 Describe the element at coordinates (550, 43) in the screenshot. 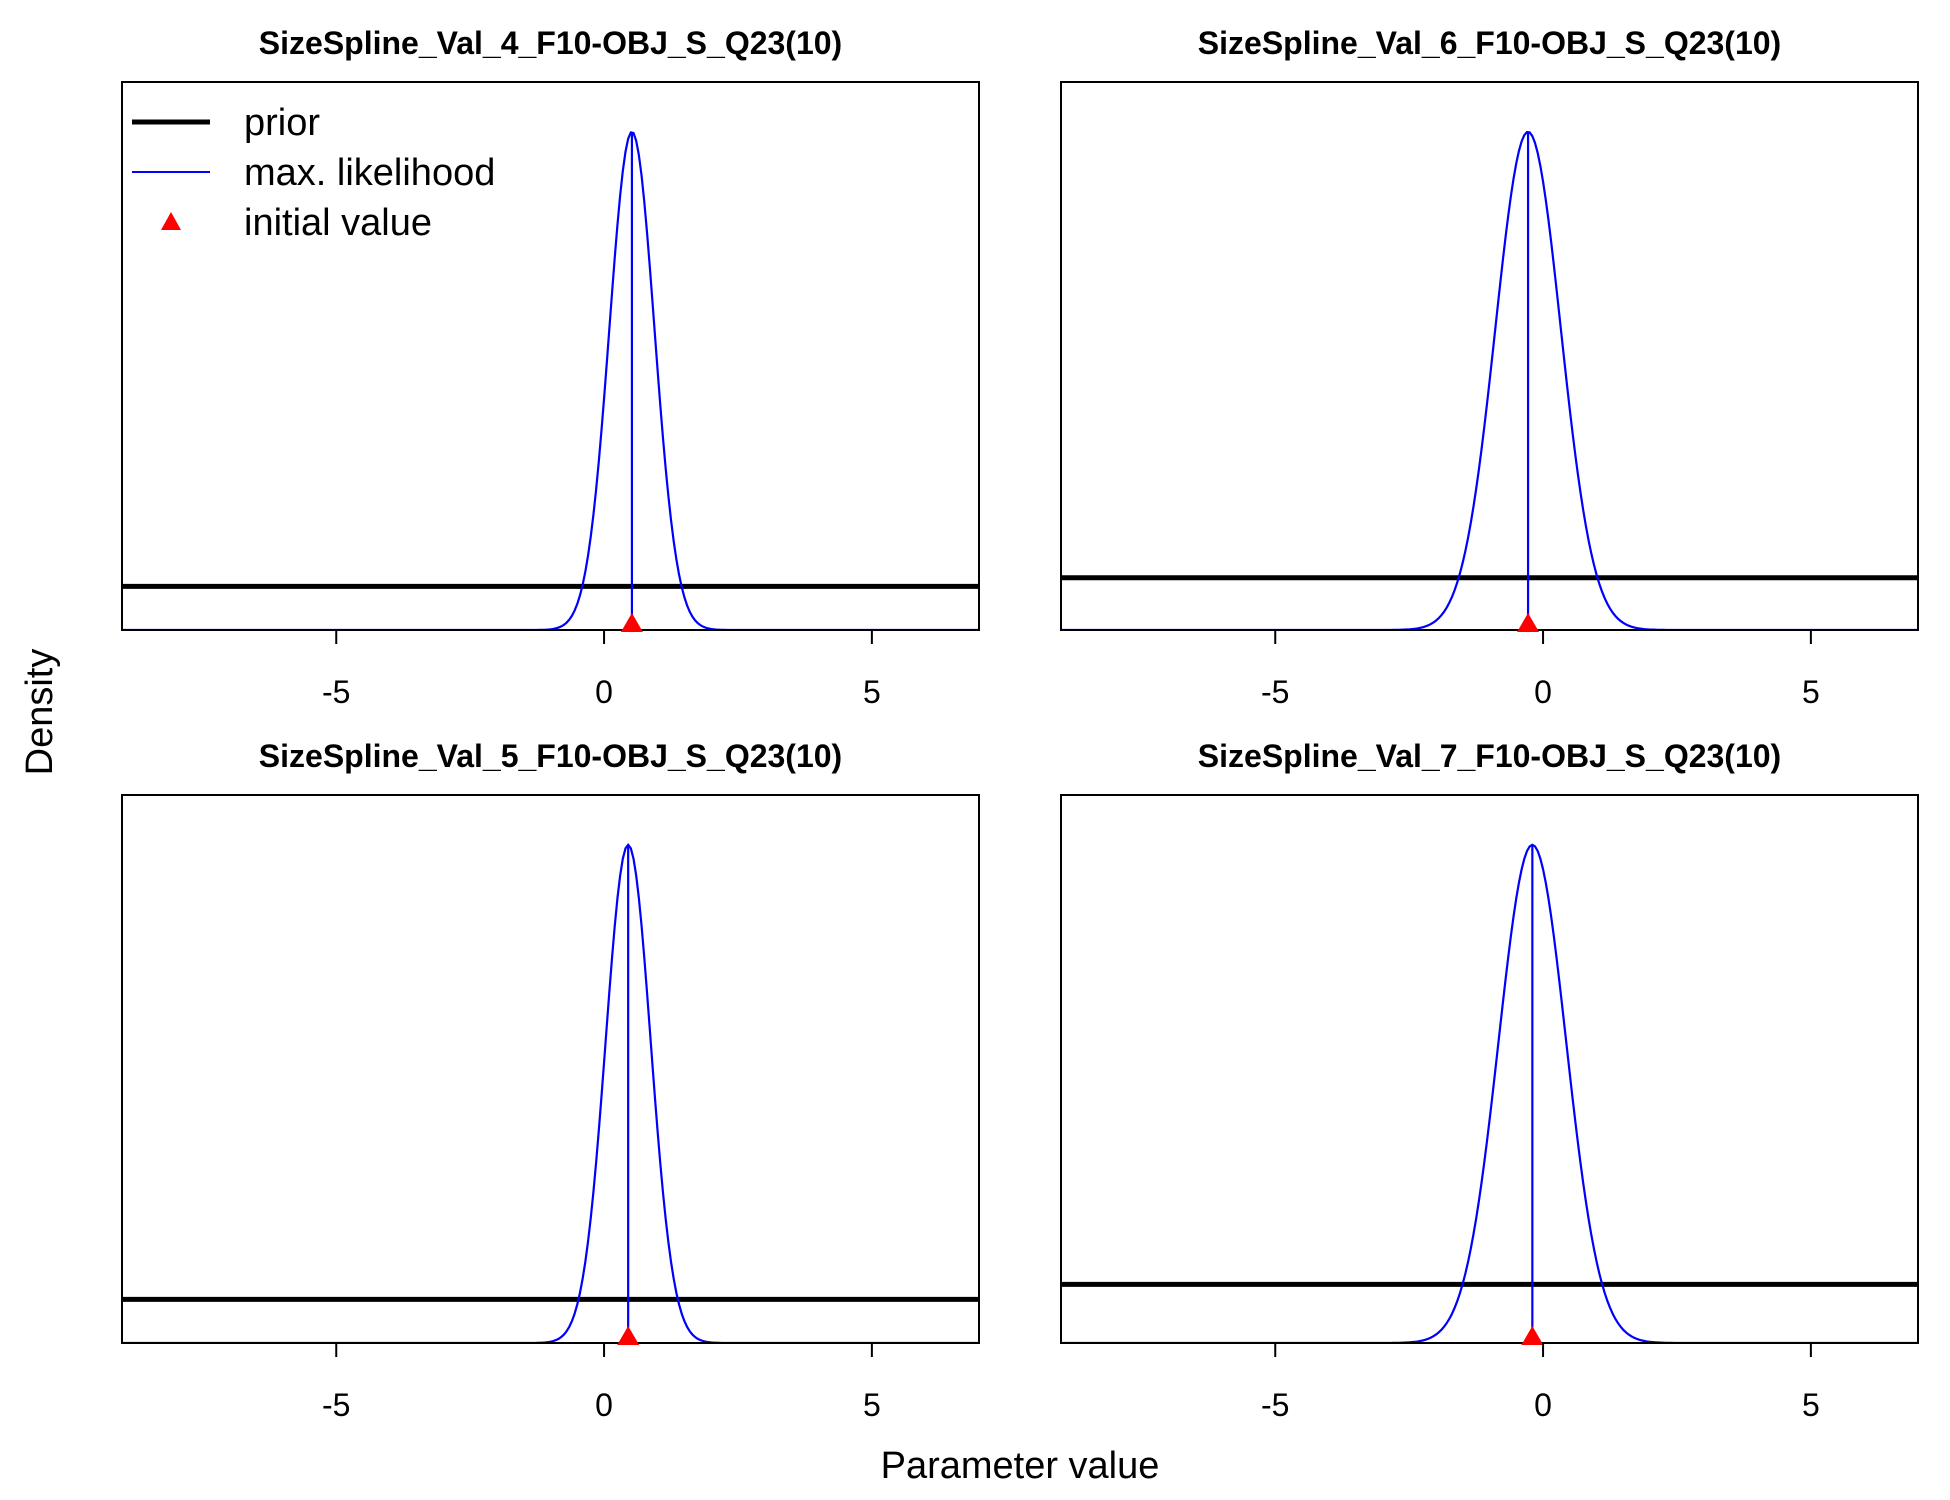

I see `panel-title: SizeSpline_Val_4_F10-OBJ_S_Q23(10)` at that location.